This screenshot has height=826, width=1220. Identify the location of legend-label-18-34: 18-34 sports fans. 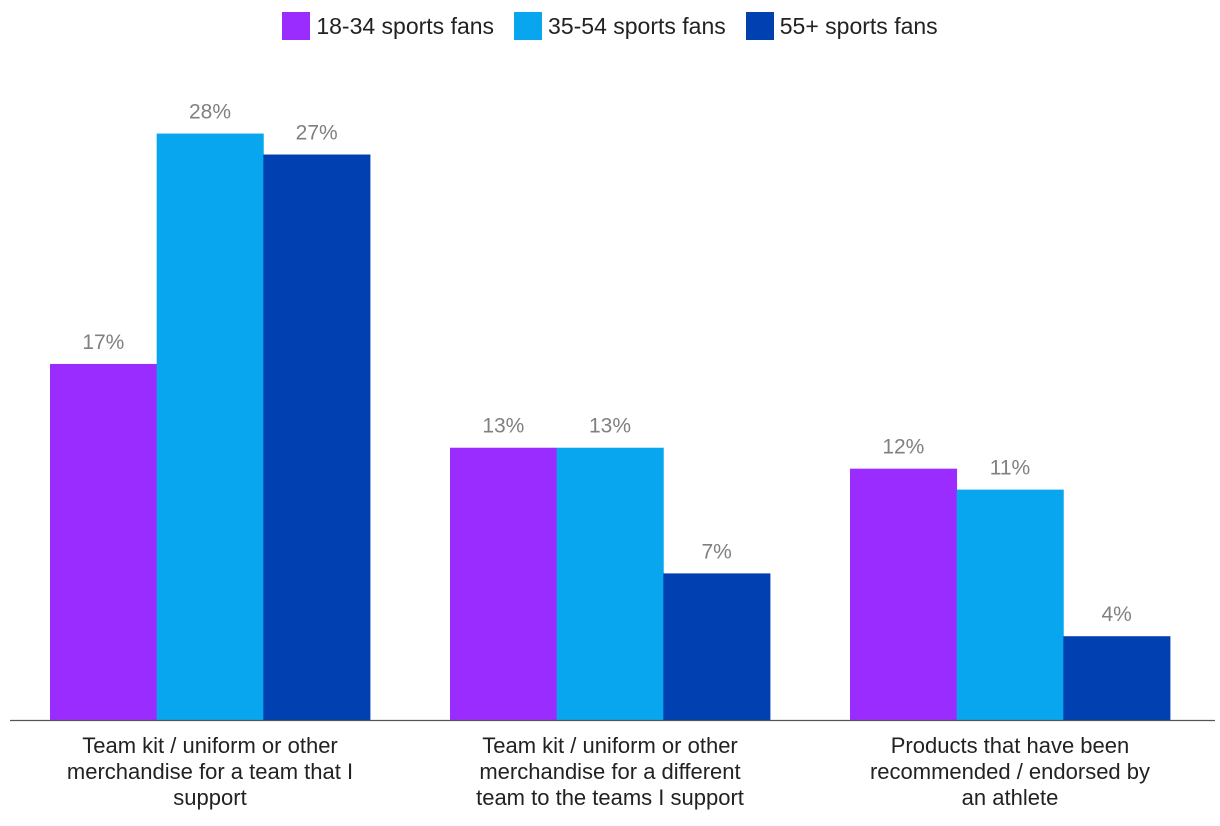
(405, 25).